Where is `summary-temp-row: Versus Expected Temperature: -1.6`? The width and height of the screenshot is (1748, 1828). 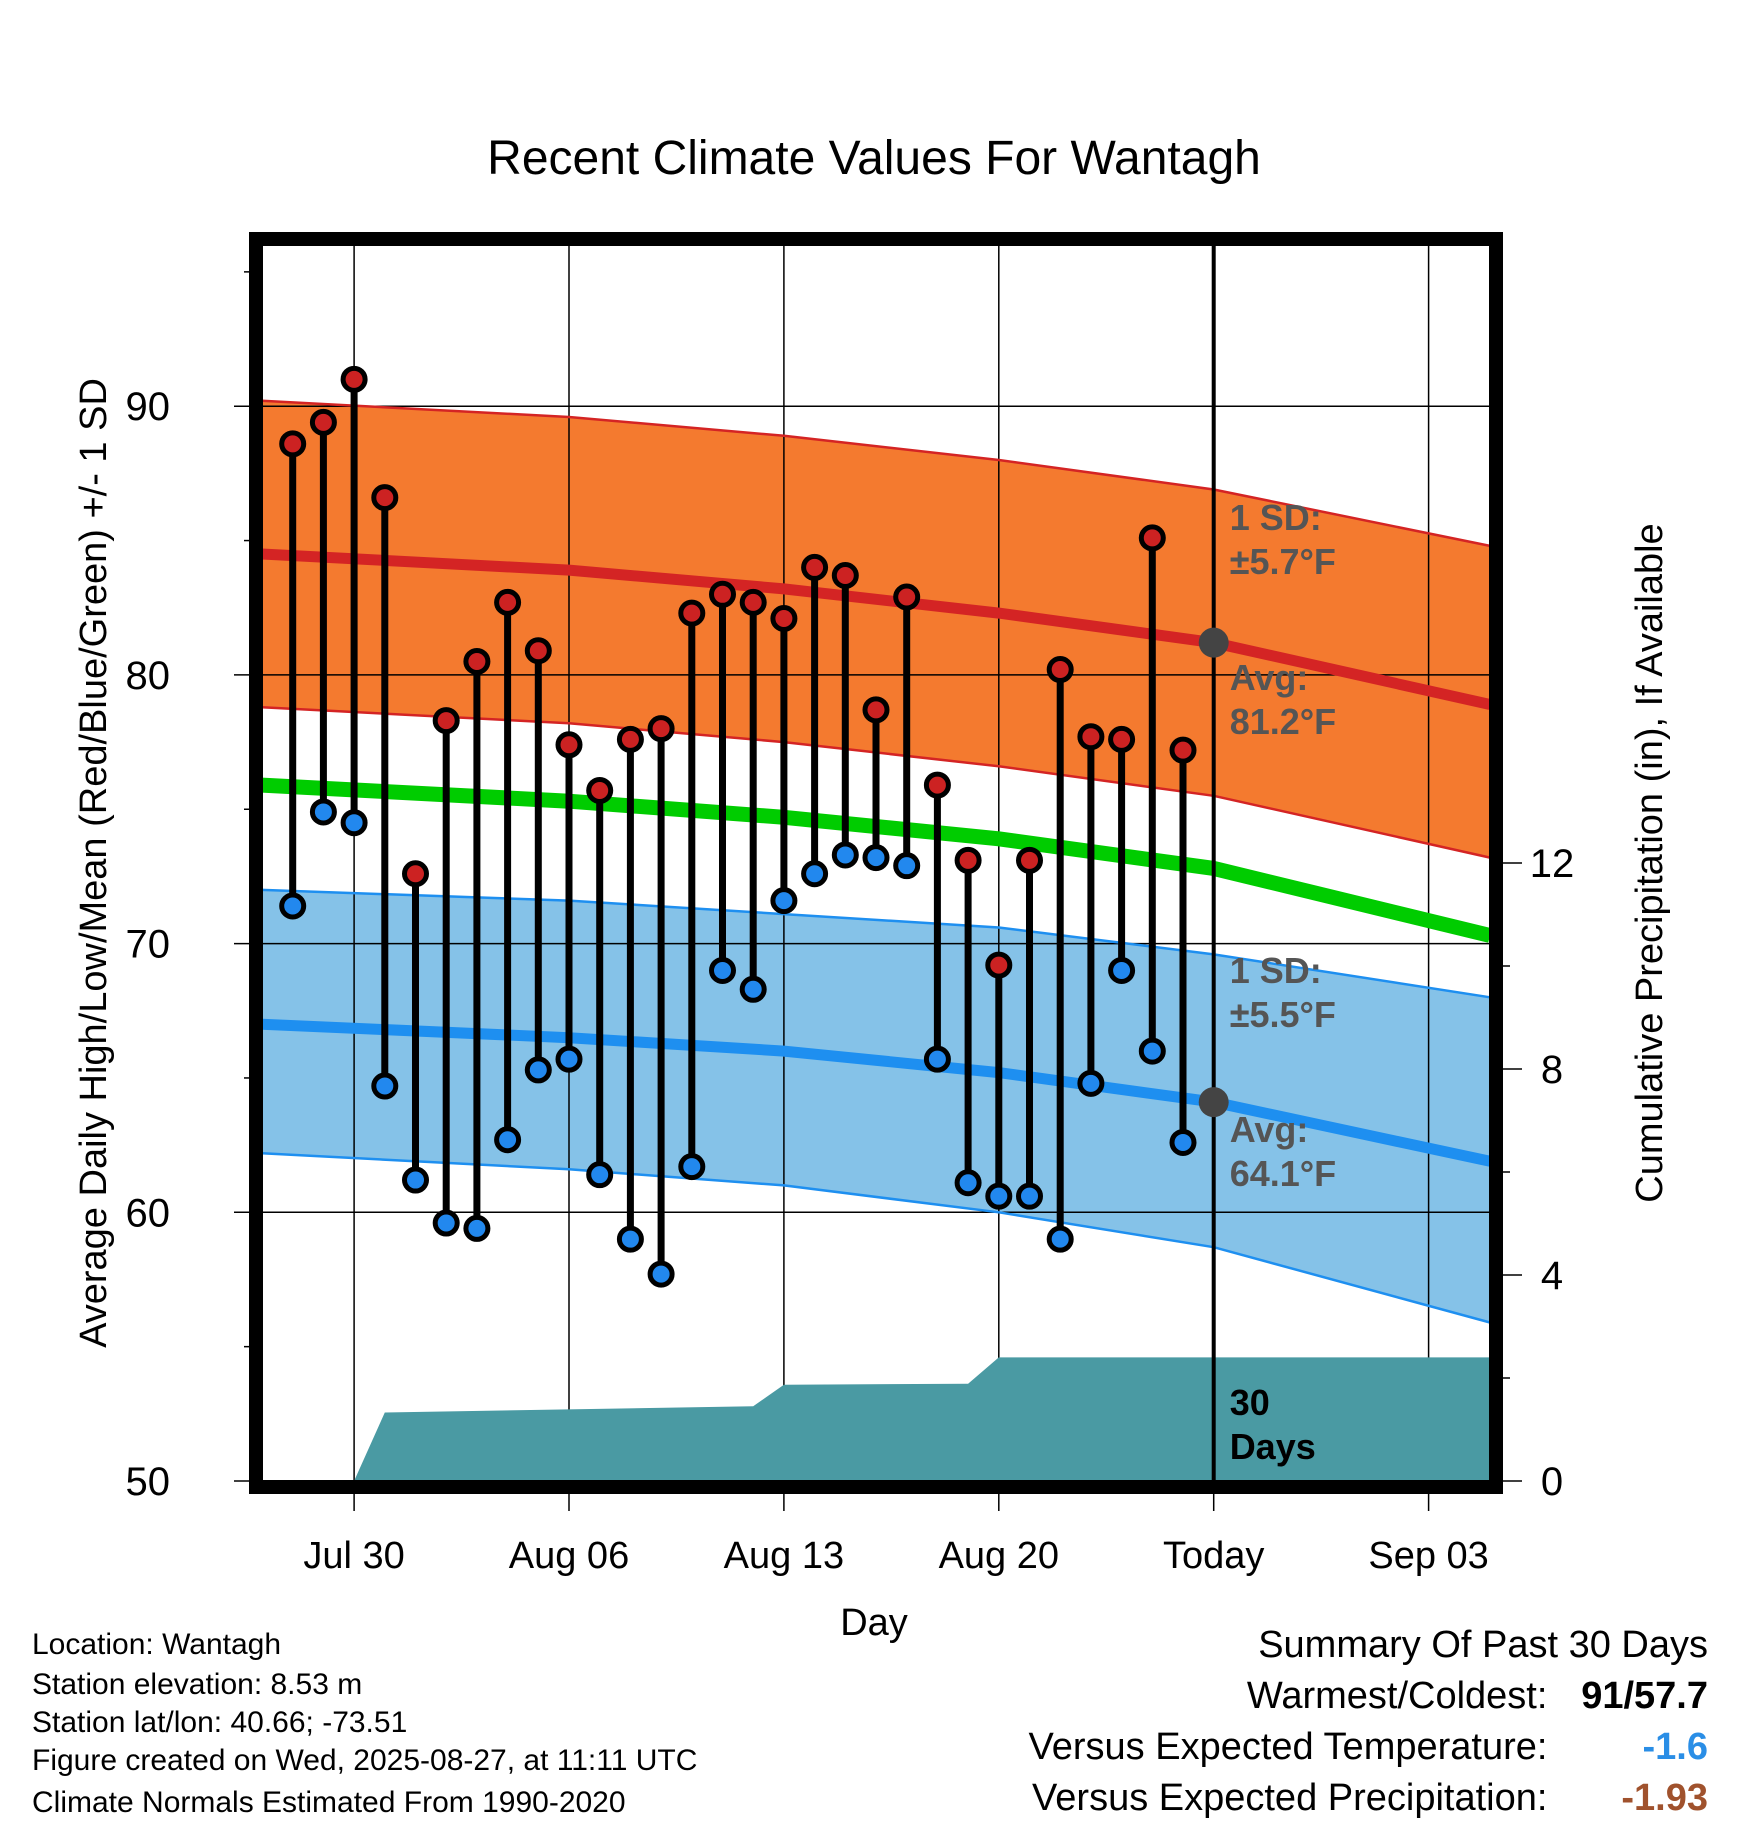
summary-temp-row: Versus Expected Temperature: -1.6 is located at coordinates (1368, 1747).